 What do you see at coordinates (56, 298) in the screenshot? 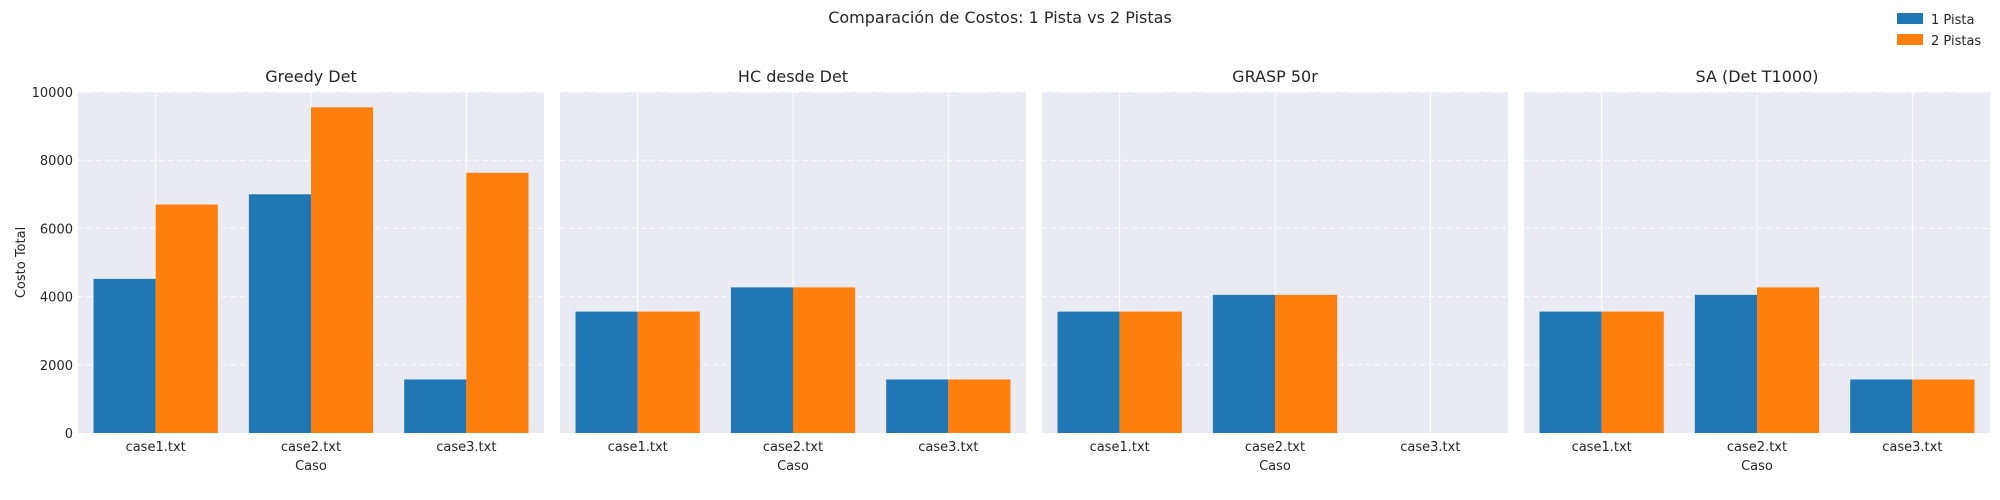
I see `y-tick-label: 4000` at bounding box center [56, 298].